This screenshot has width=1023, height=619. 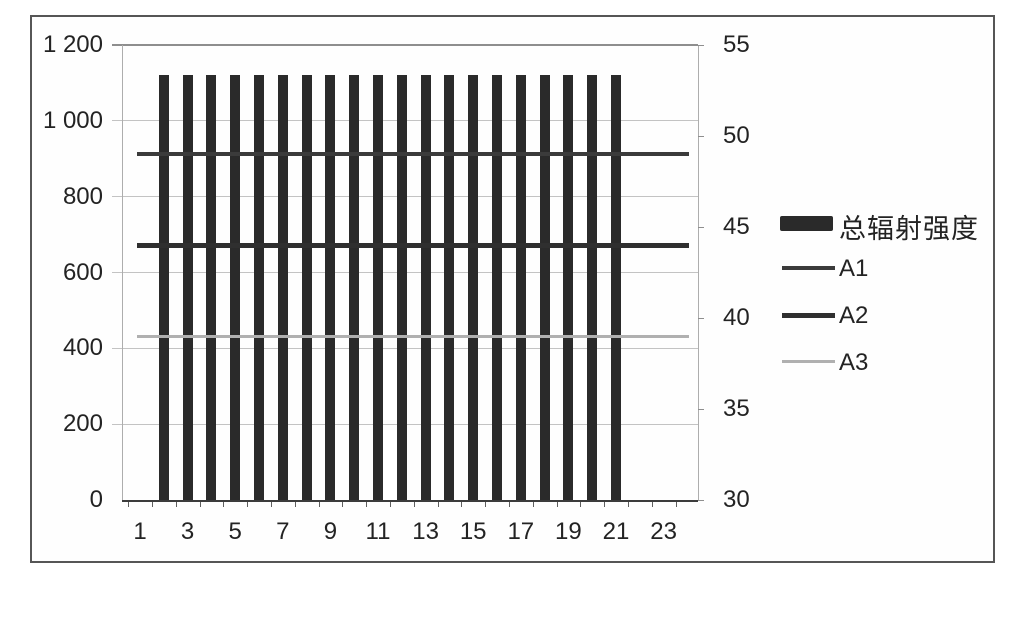 What do you see at coordinates (806, 223) in the screenshot?
I see `legend-bar-swatch` at bounding box center [806, 223].